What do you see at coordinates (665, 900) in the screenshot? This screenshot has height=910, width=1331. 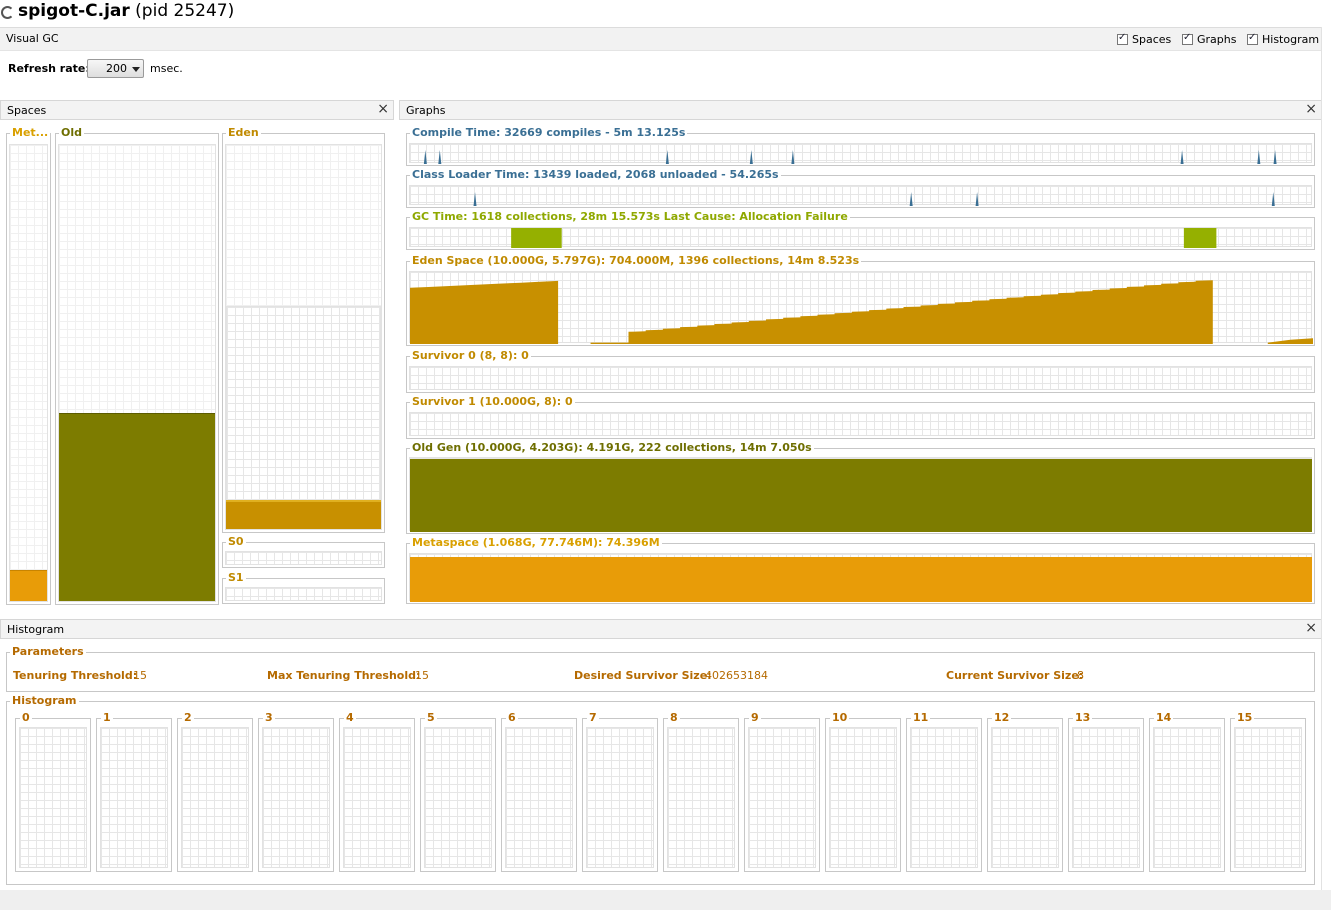 I see `status-footer` at bounding box center [665, 900].